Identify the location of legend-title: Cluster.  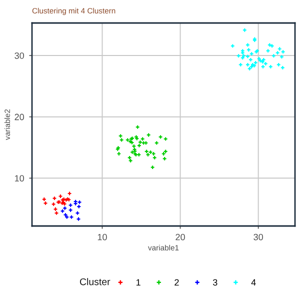
(95, 282).